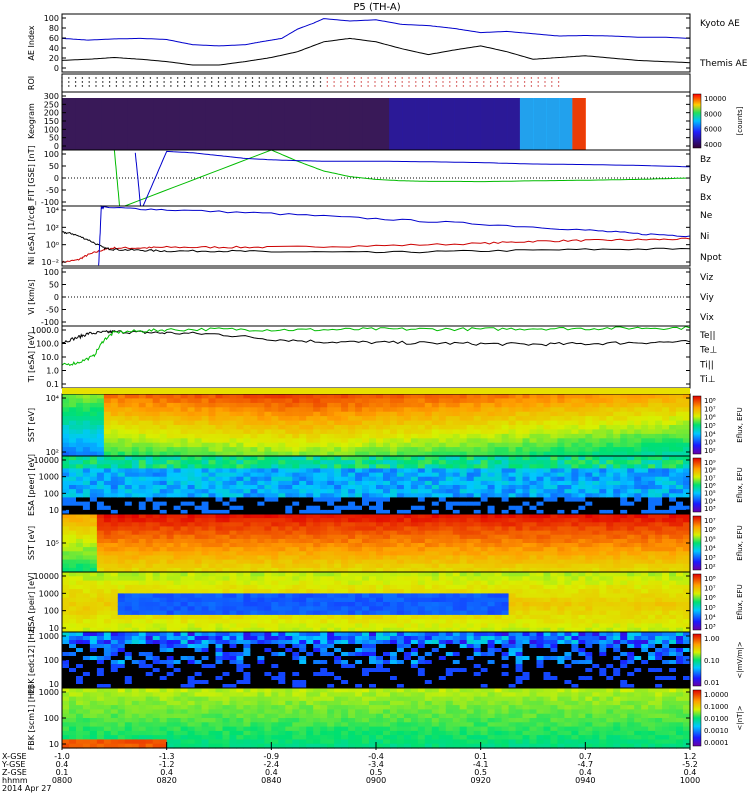  What do you see at coordinates (710, 409) in the screenshot?
I see `colorbar-tick-label: 10⁷` at bounding box center [710, 409].